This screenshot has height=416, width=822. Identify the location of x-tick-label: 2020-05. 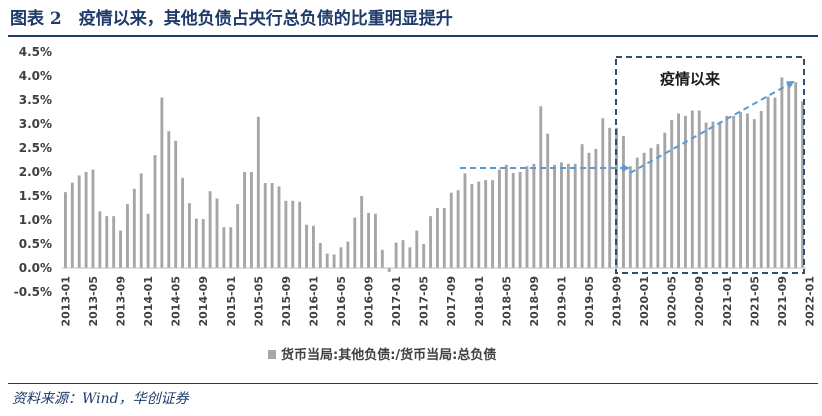
(672, 301).